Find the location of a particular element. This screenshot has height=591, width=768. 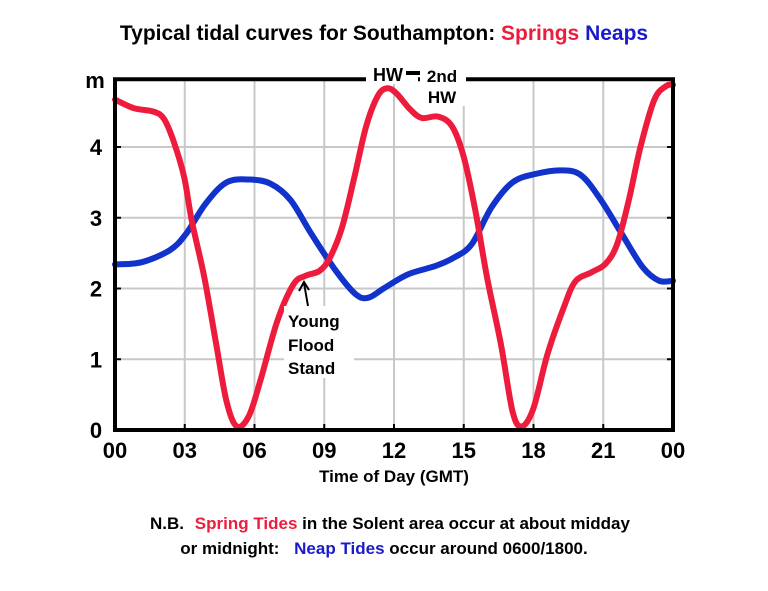

title-neaps: Neaps is located at coordinates (616, 33).